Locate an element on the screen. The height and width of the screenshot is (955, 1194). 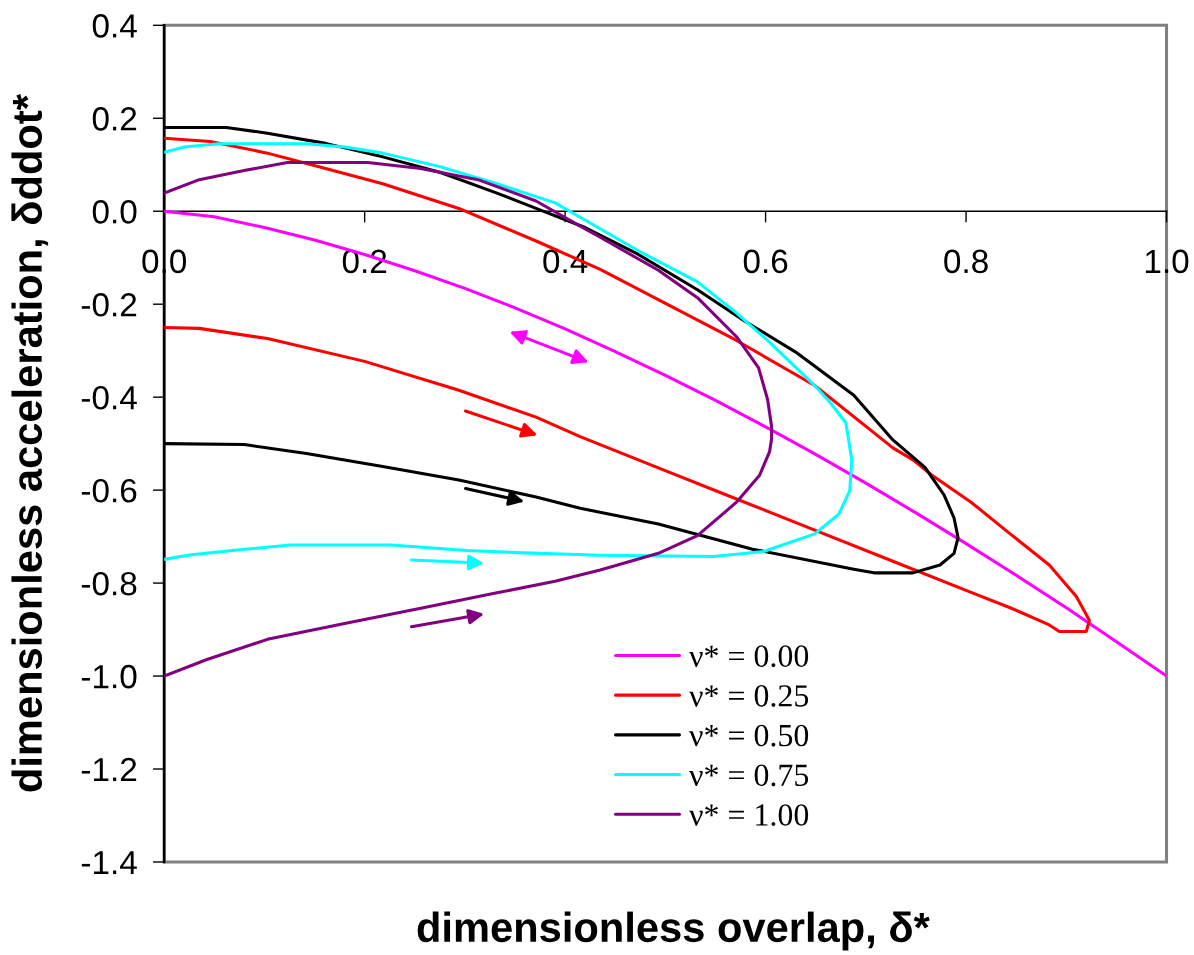
y-tick-label: -1.0 is located at coordinates (109, 676).